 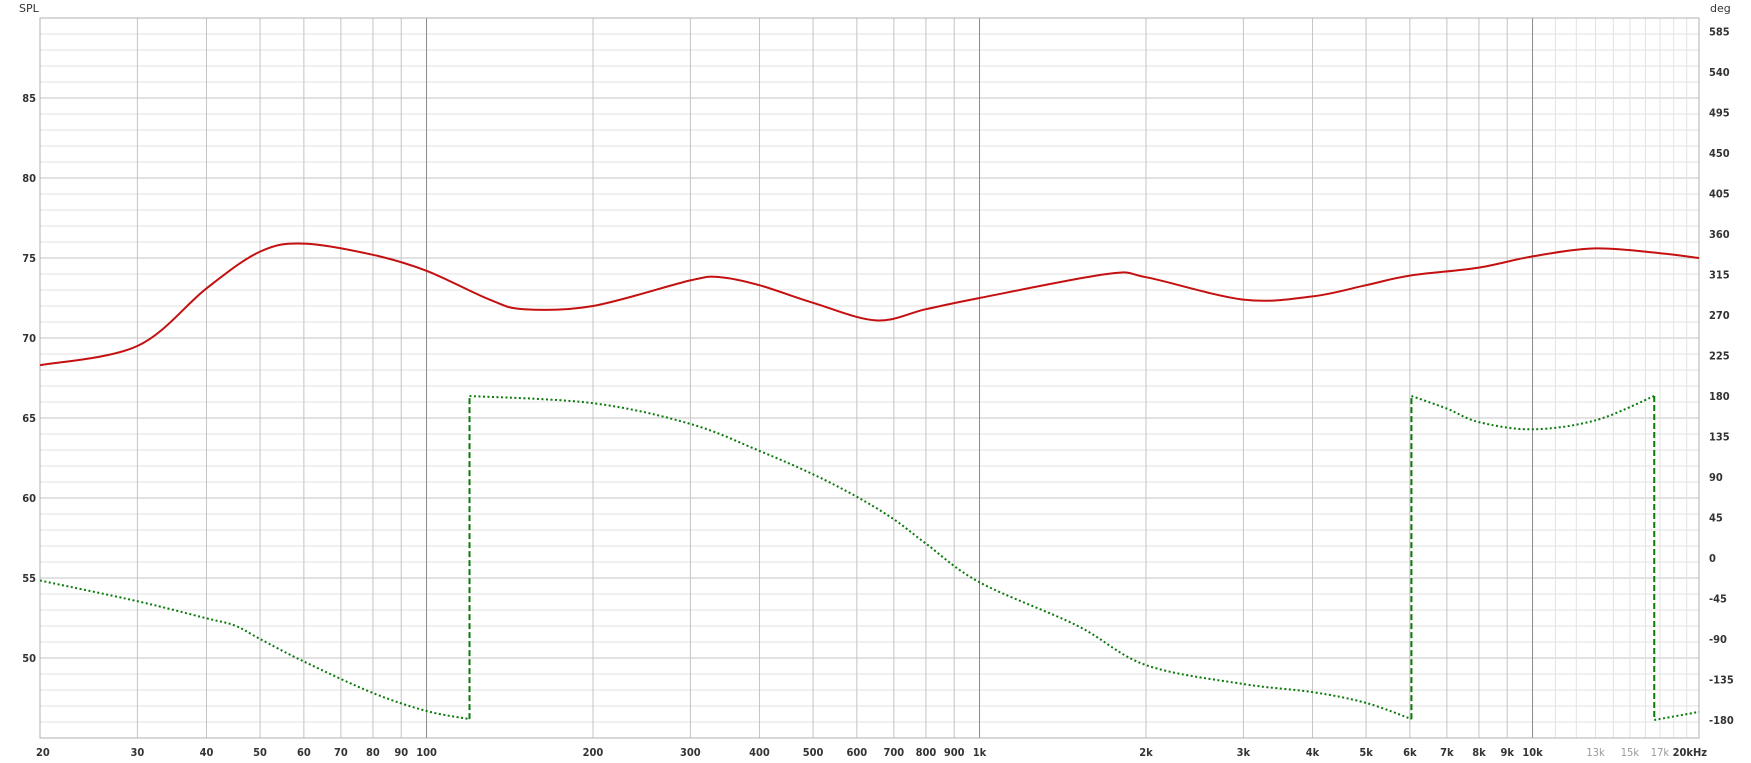 What do you see at coordinates (1716, 518) in the screenshot?
I see `y-tick-label-right: 45` at bounding box center [1716, 518].